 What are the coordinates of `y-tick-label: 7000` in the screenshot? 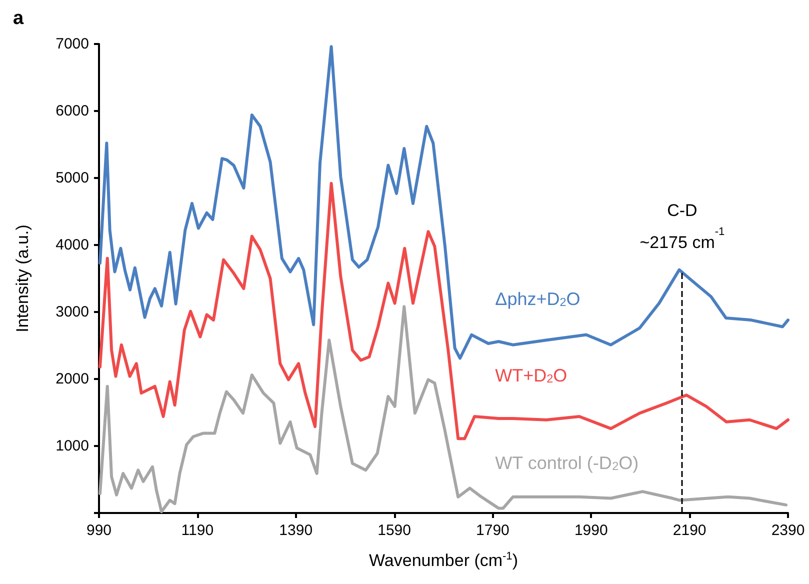 It's located at (72, 44).